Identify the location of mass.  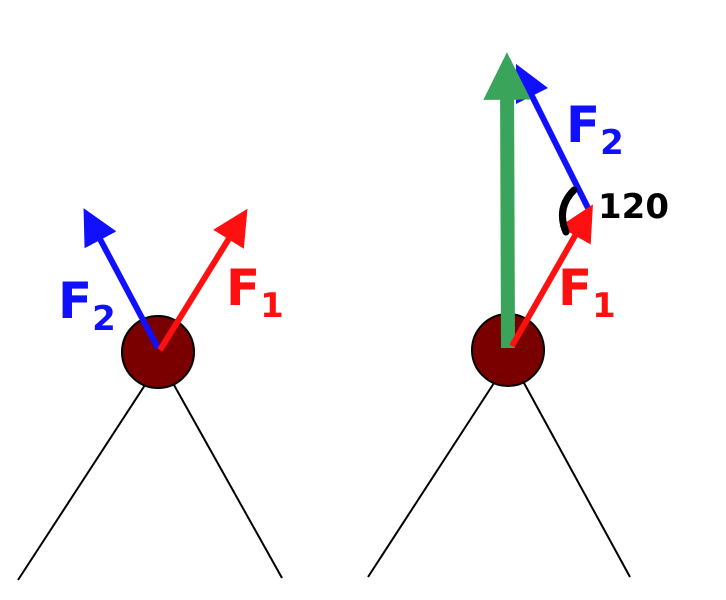
(158, 352).